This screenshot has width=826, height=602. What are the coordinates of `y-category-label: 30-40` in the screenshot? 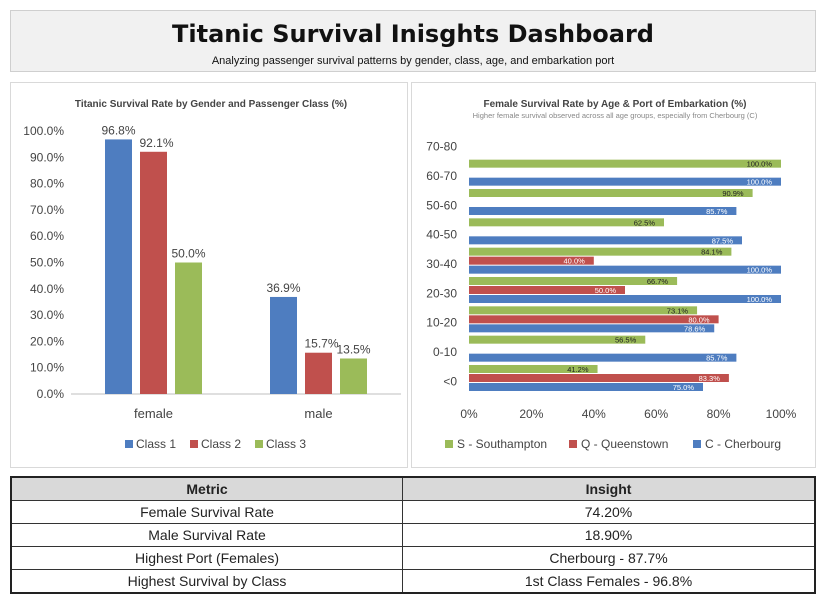 It's located at (441, 264).